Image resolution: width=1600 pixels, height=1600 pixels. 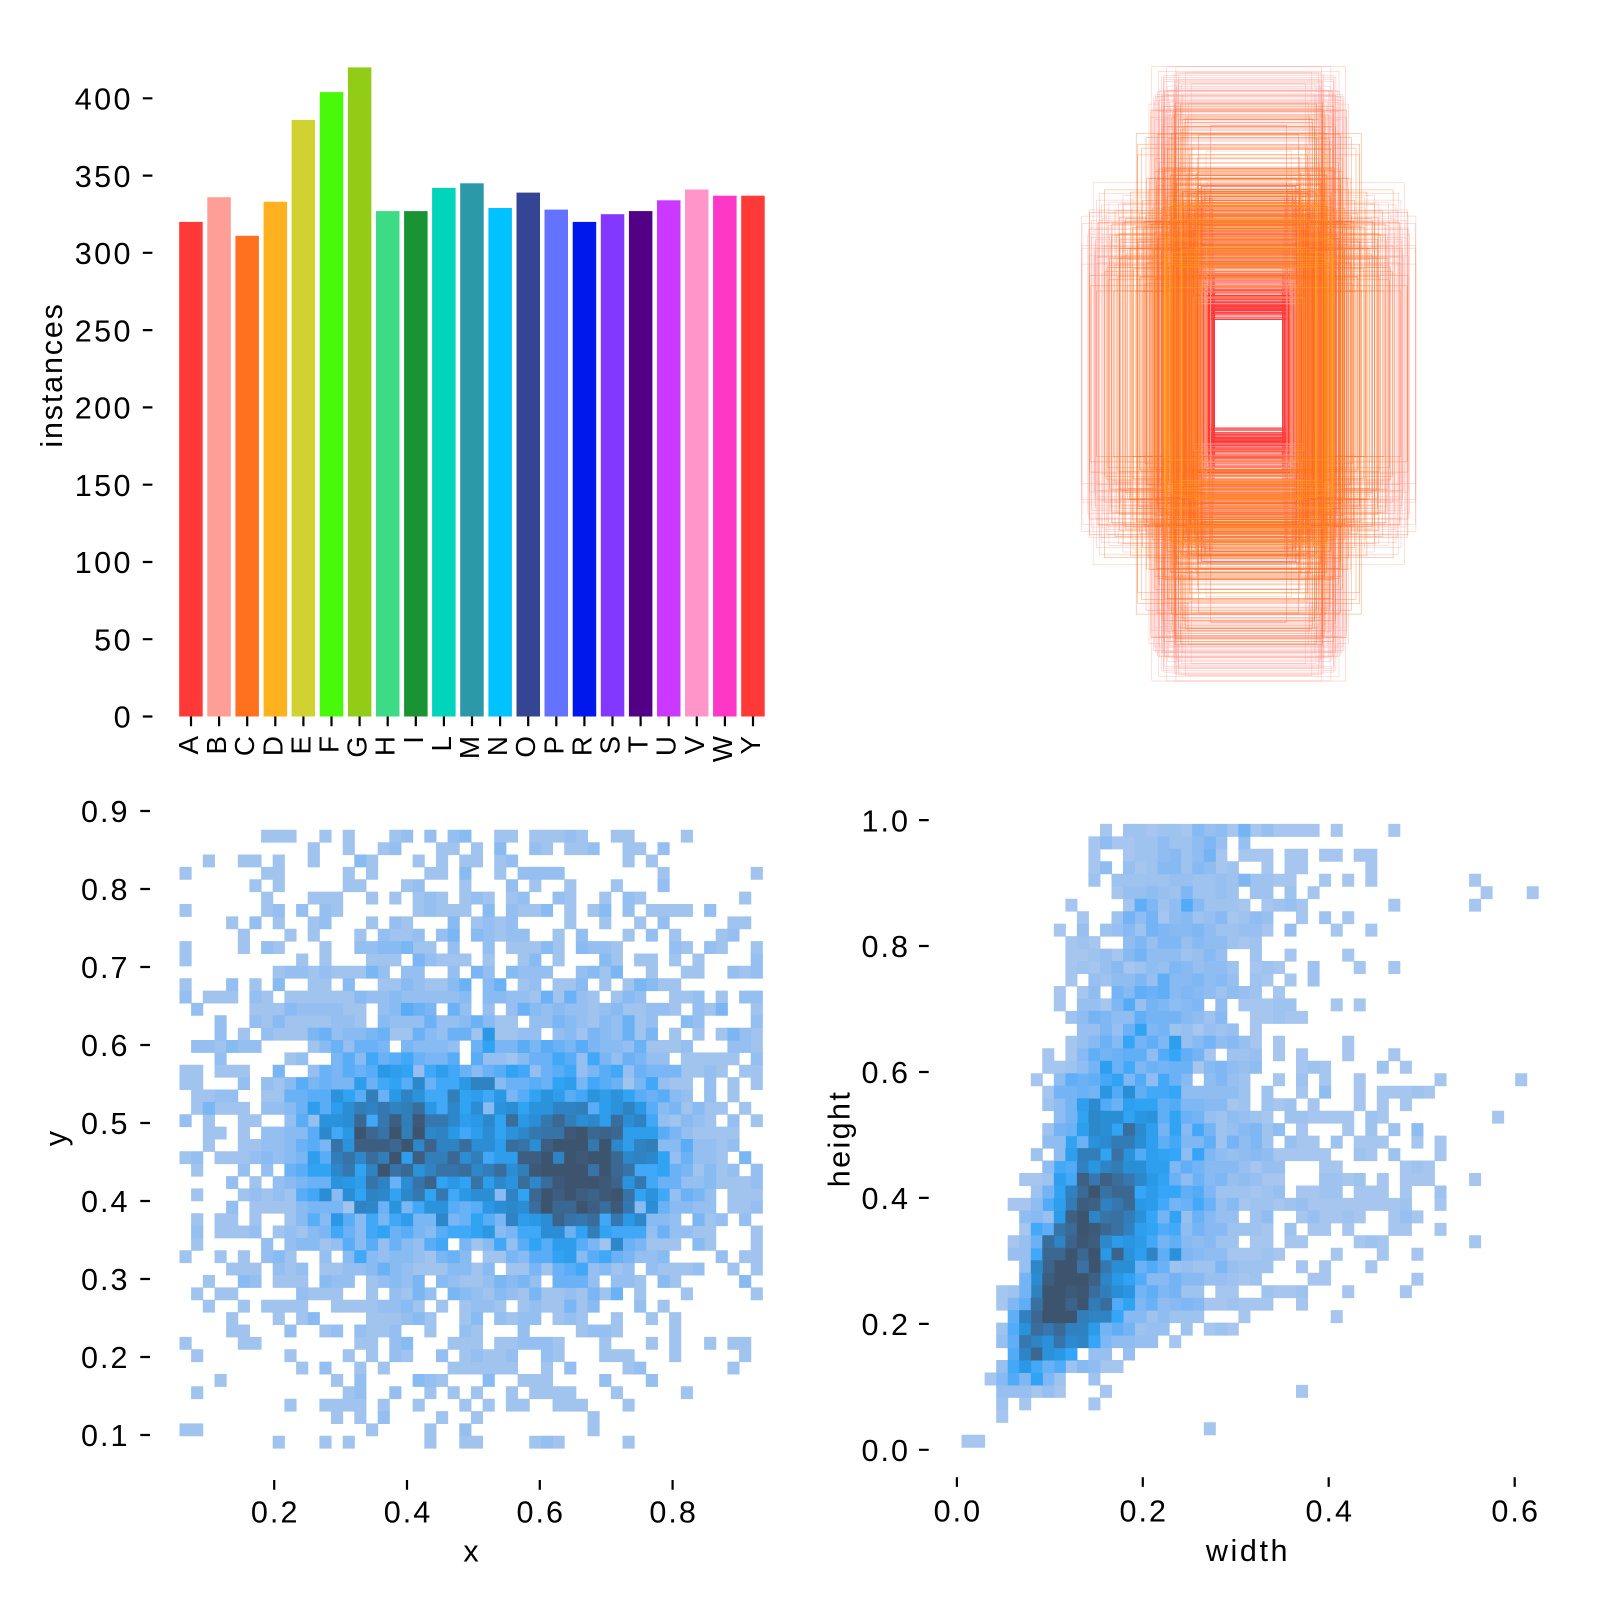 I want to click on svg-text: 350, so click(x=104, y=177).